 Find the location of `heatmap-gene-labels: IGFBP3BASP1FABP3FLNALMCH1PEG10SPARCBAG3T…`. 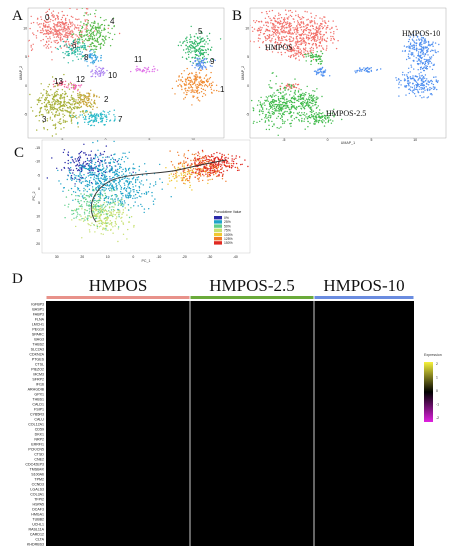

heatmap-gene-labels: IGFBP3BASP1FABP3FLNALMCH1PEG10SPARCBAG3T… is located at coordinates (34, 424).